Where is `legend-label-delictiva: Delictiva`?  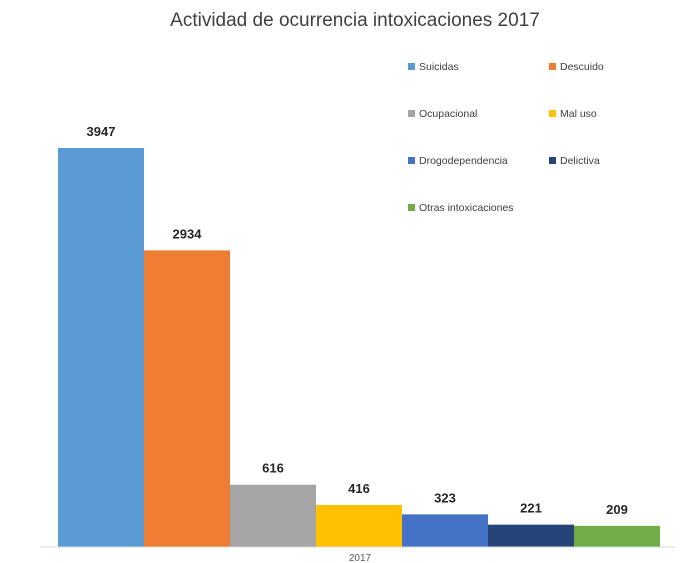 legend-label-delictiva: Delictiva is located at coordinates (580, 161).